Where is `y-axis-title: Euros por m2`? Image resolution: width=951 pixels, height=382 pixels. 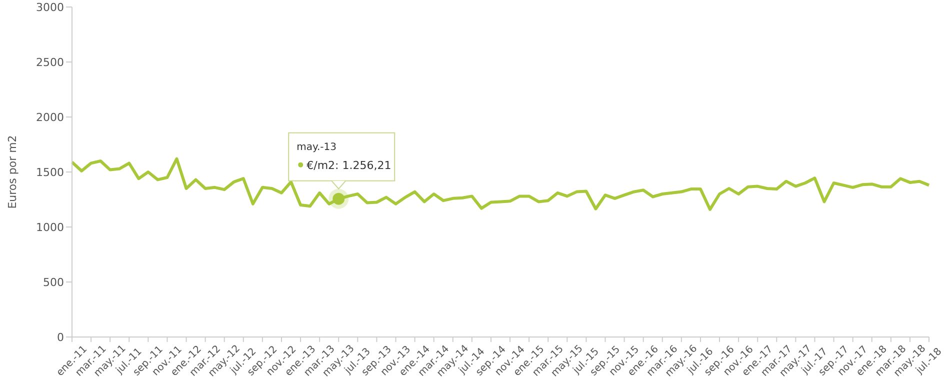
y-axis-title: Euros por m2 is located at coordinates (12, 172).